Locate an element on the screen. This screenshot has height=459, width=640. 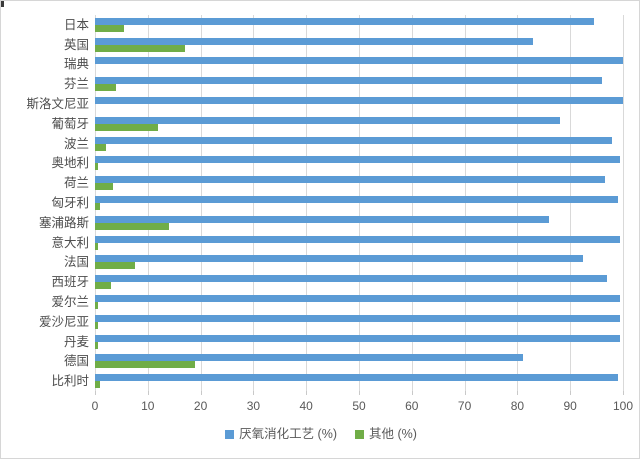
x-tick-label: 40 is located at coordinates (306, 406).